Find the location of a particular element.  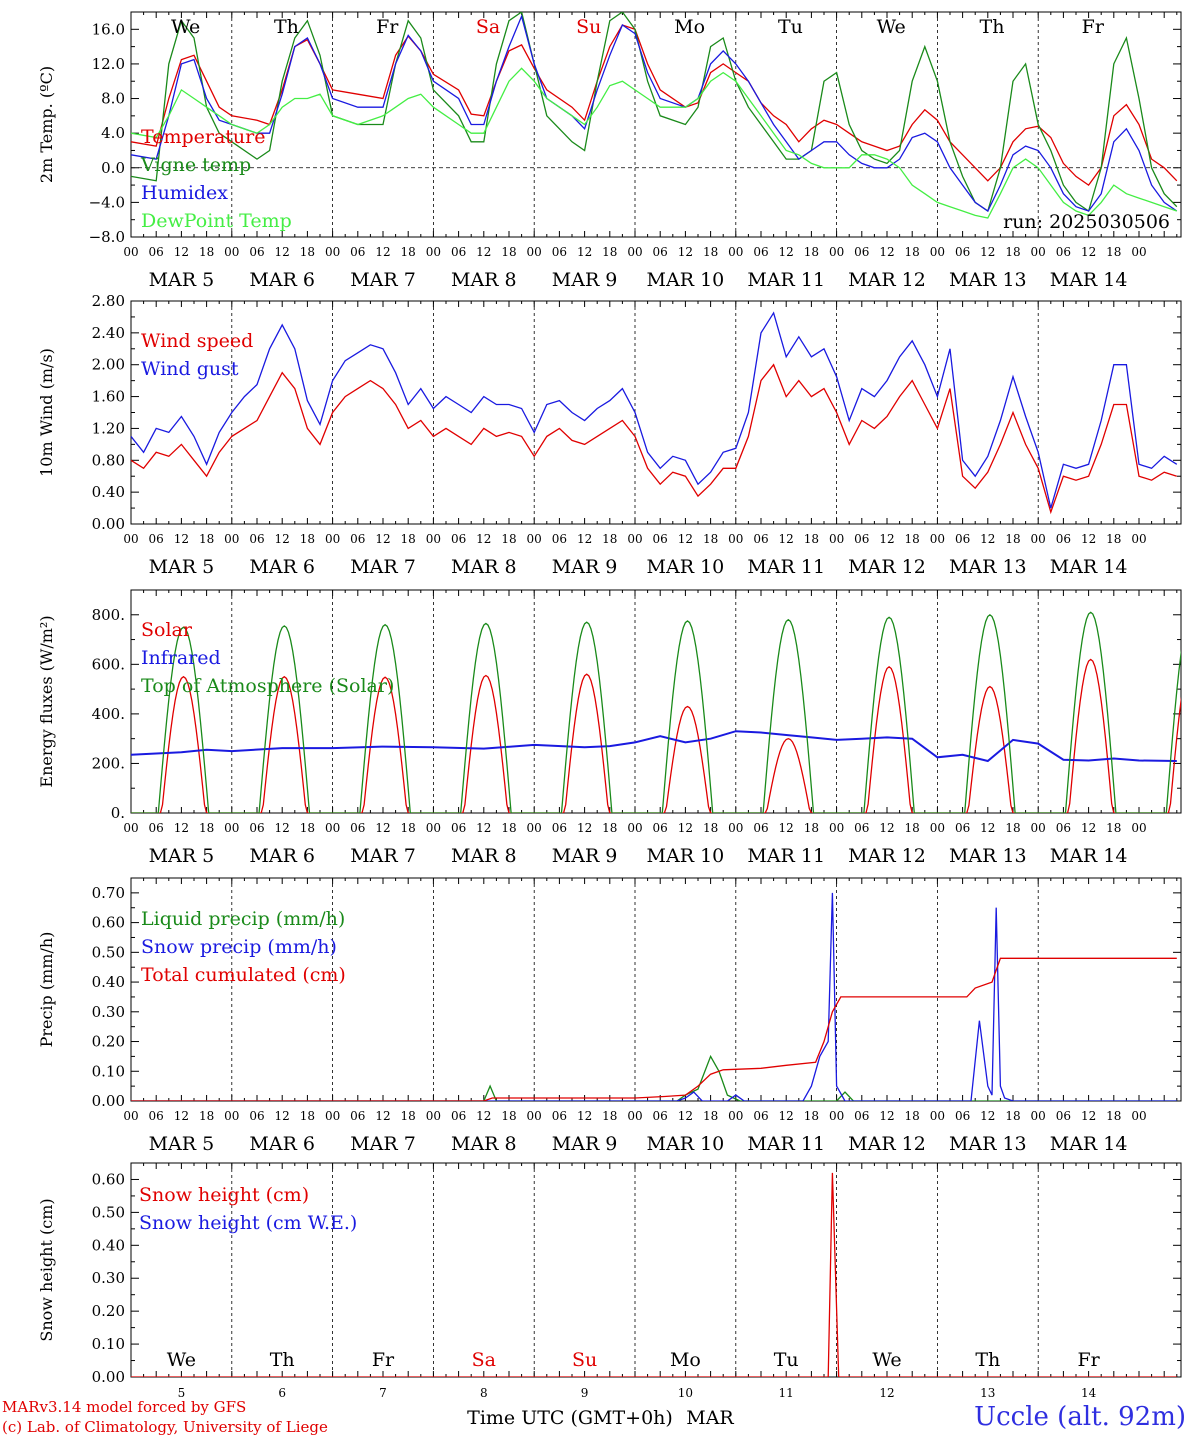

y-tick-label: 600. is located at coordinates (108, 664).